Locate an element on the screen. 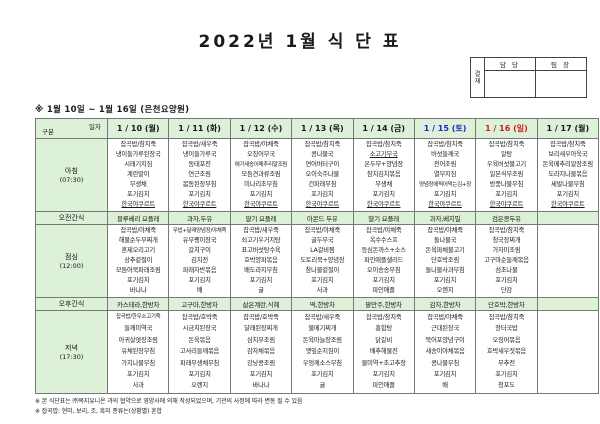 Image resolution: width=600 pixels, height=424 pixels. meal-cell: 과자,베지밀 is located at coordinates (445, 218).